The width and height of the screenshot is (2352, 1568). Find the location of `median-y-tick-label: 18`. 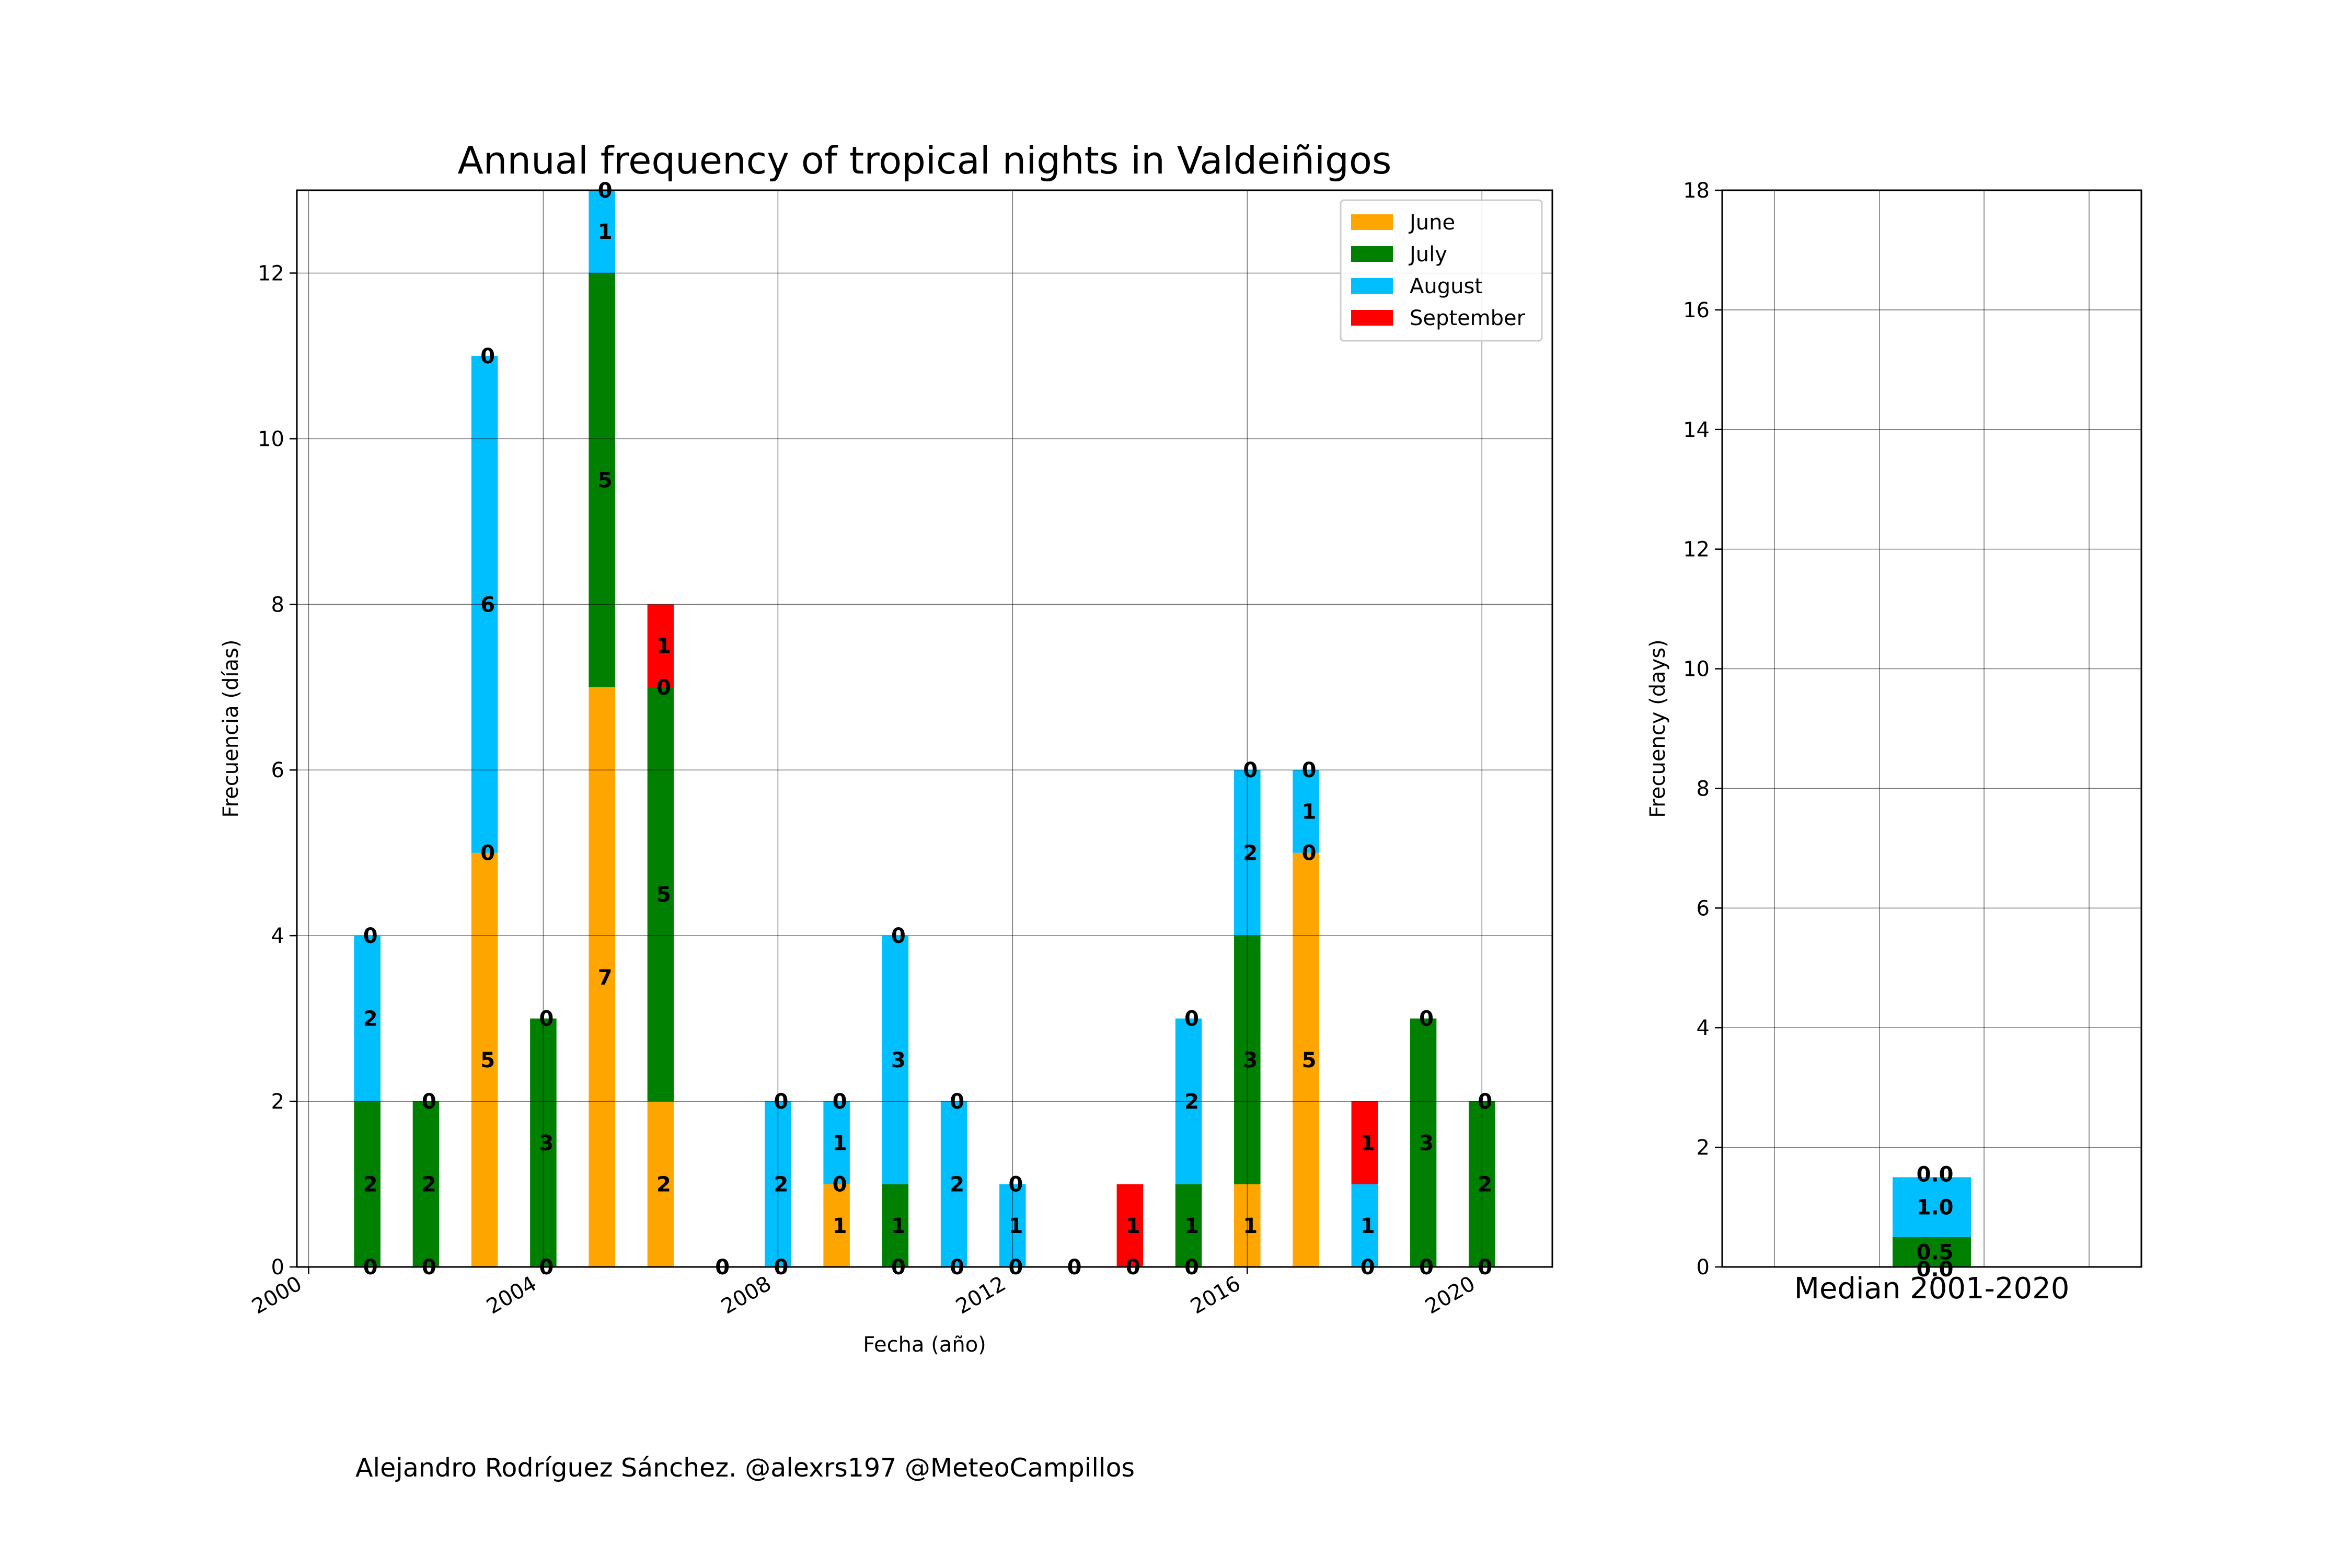

median-y-tick-label: 18 is located at coordinates (1696, 191).